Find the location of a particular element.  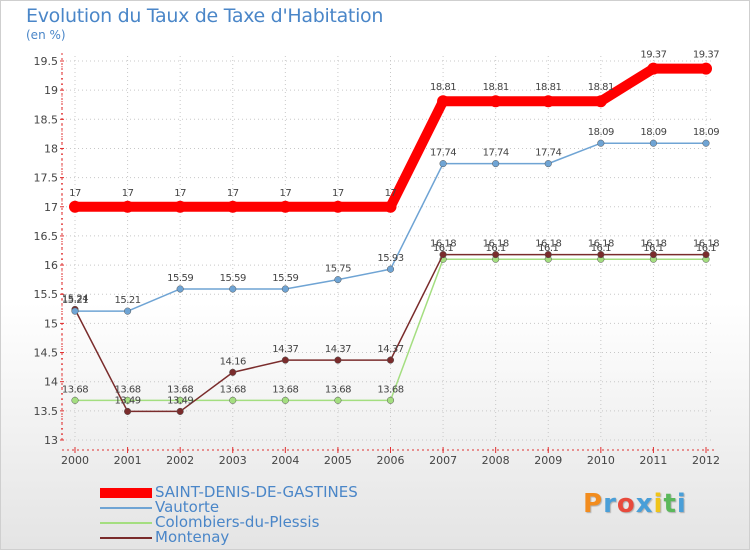

data-label: 19.37 is located at coordinates (653, 55).